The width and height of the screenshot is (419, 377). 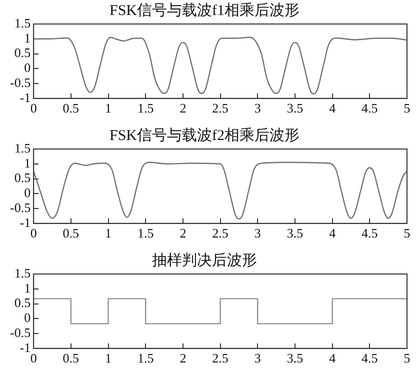 I want to click on chart-title: FSK信号与载波f2相乘后波形, so click(x=204, y=135).